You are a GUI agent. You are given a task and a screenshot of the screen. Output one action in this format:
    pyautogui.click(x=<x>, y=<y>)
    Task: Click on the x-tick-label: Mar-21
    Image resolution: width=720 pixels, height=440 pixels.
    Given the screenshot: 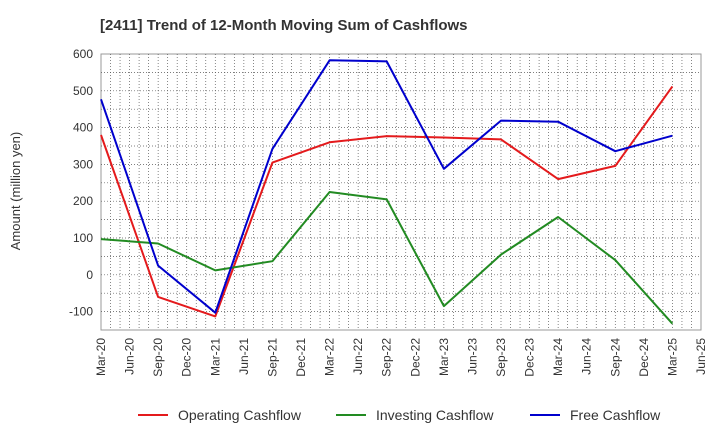 What is the action you would take?
    pyautogui.click(x=215, y=357)
    